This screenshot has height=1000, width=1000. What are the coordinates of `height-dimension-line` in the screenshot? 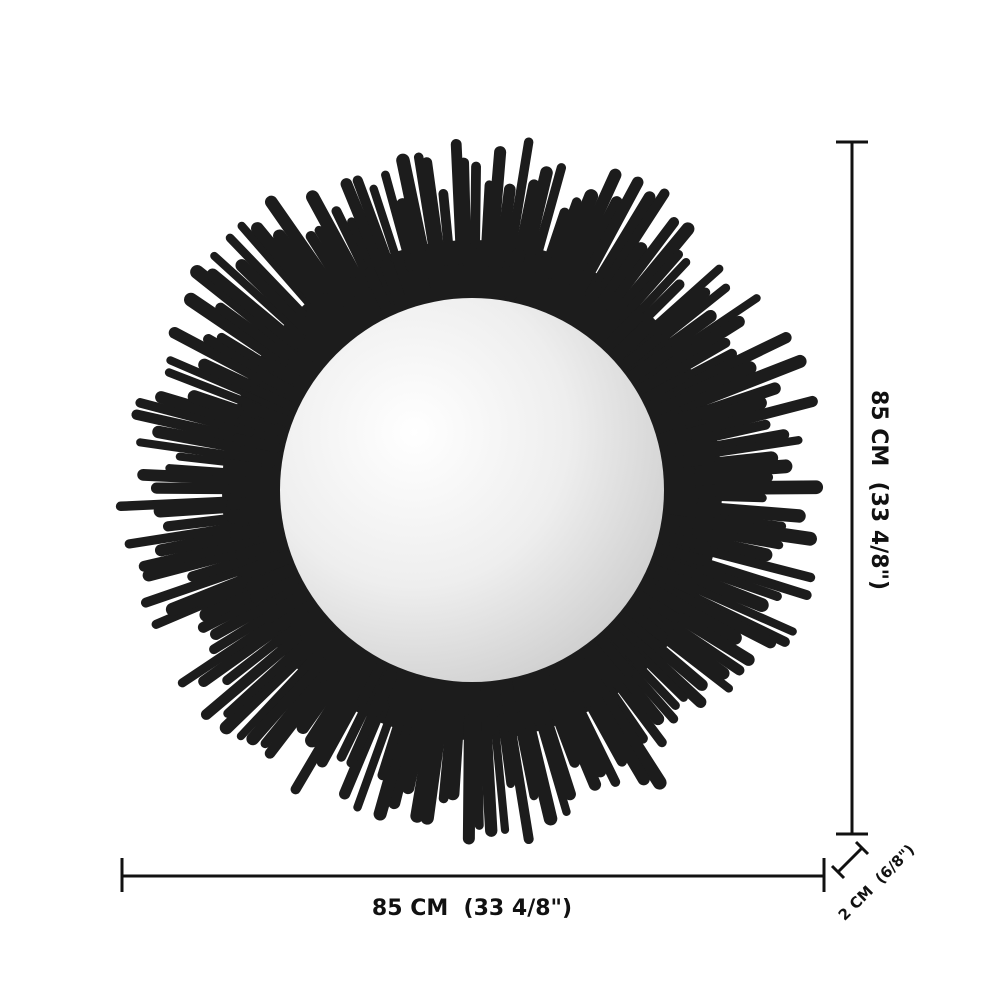 It's located at (852, 488).